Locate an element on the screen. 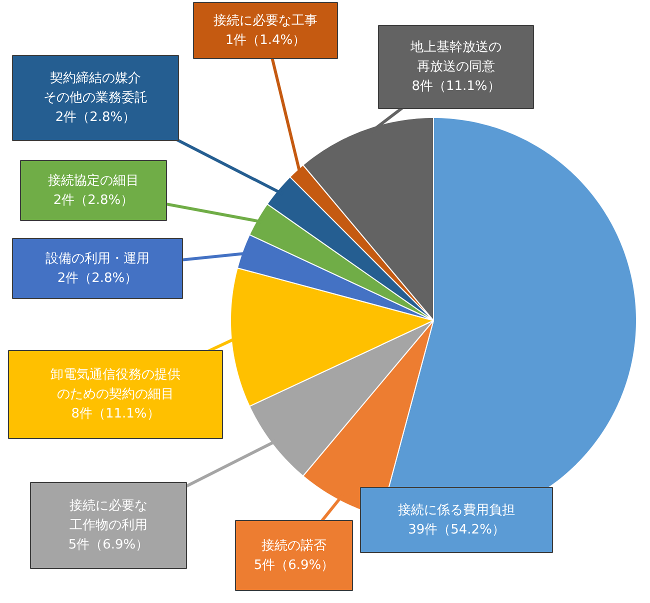 The height and width of the screenshot is (603, 650). data-label: 8件（11.1%） is located at coordinates (115, 414).